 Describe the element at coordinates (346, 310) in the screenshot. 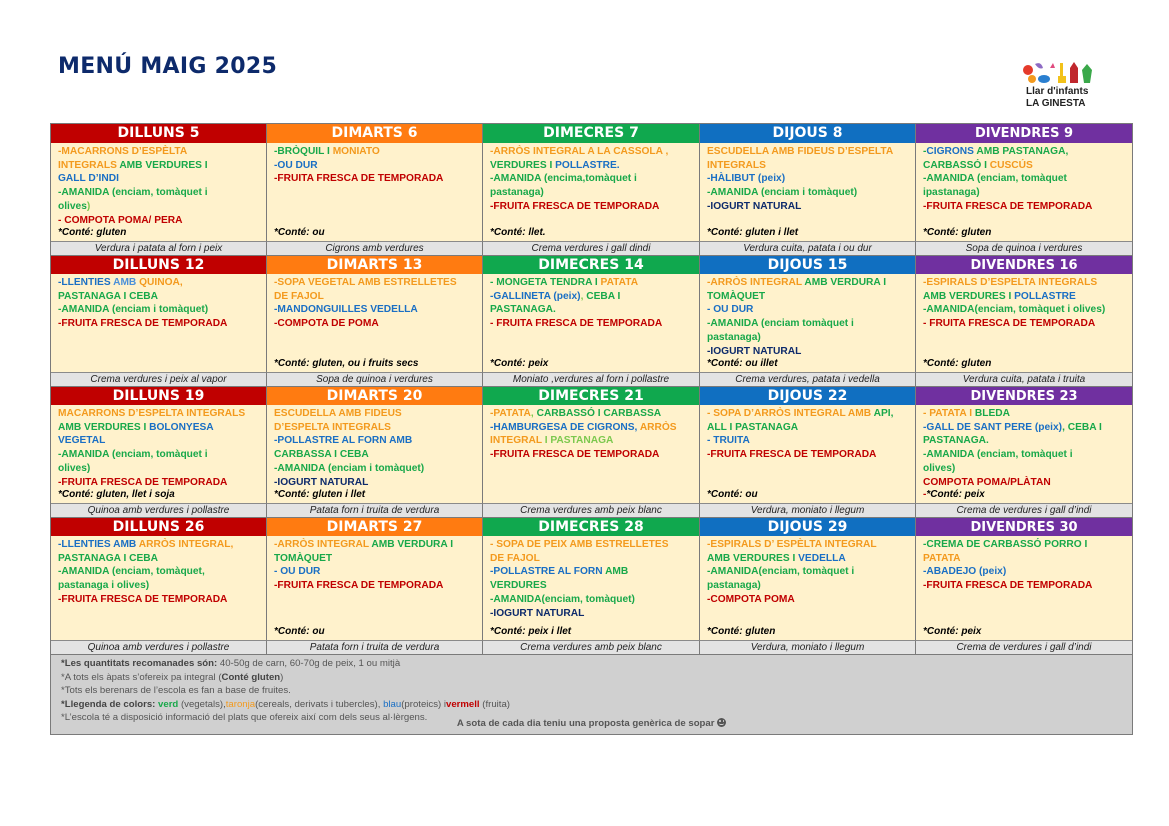

I see `menu-text: -MANDONGUILLES VEDELLA` at that location.